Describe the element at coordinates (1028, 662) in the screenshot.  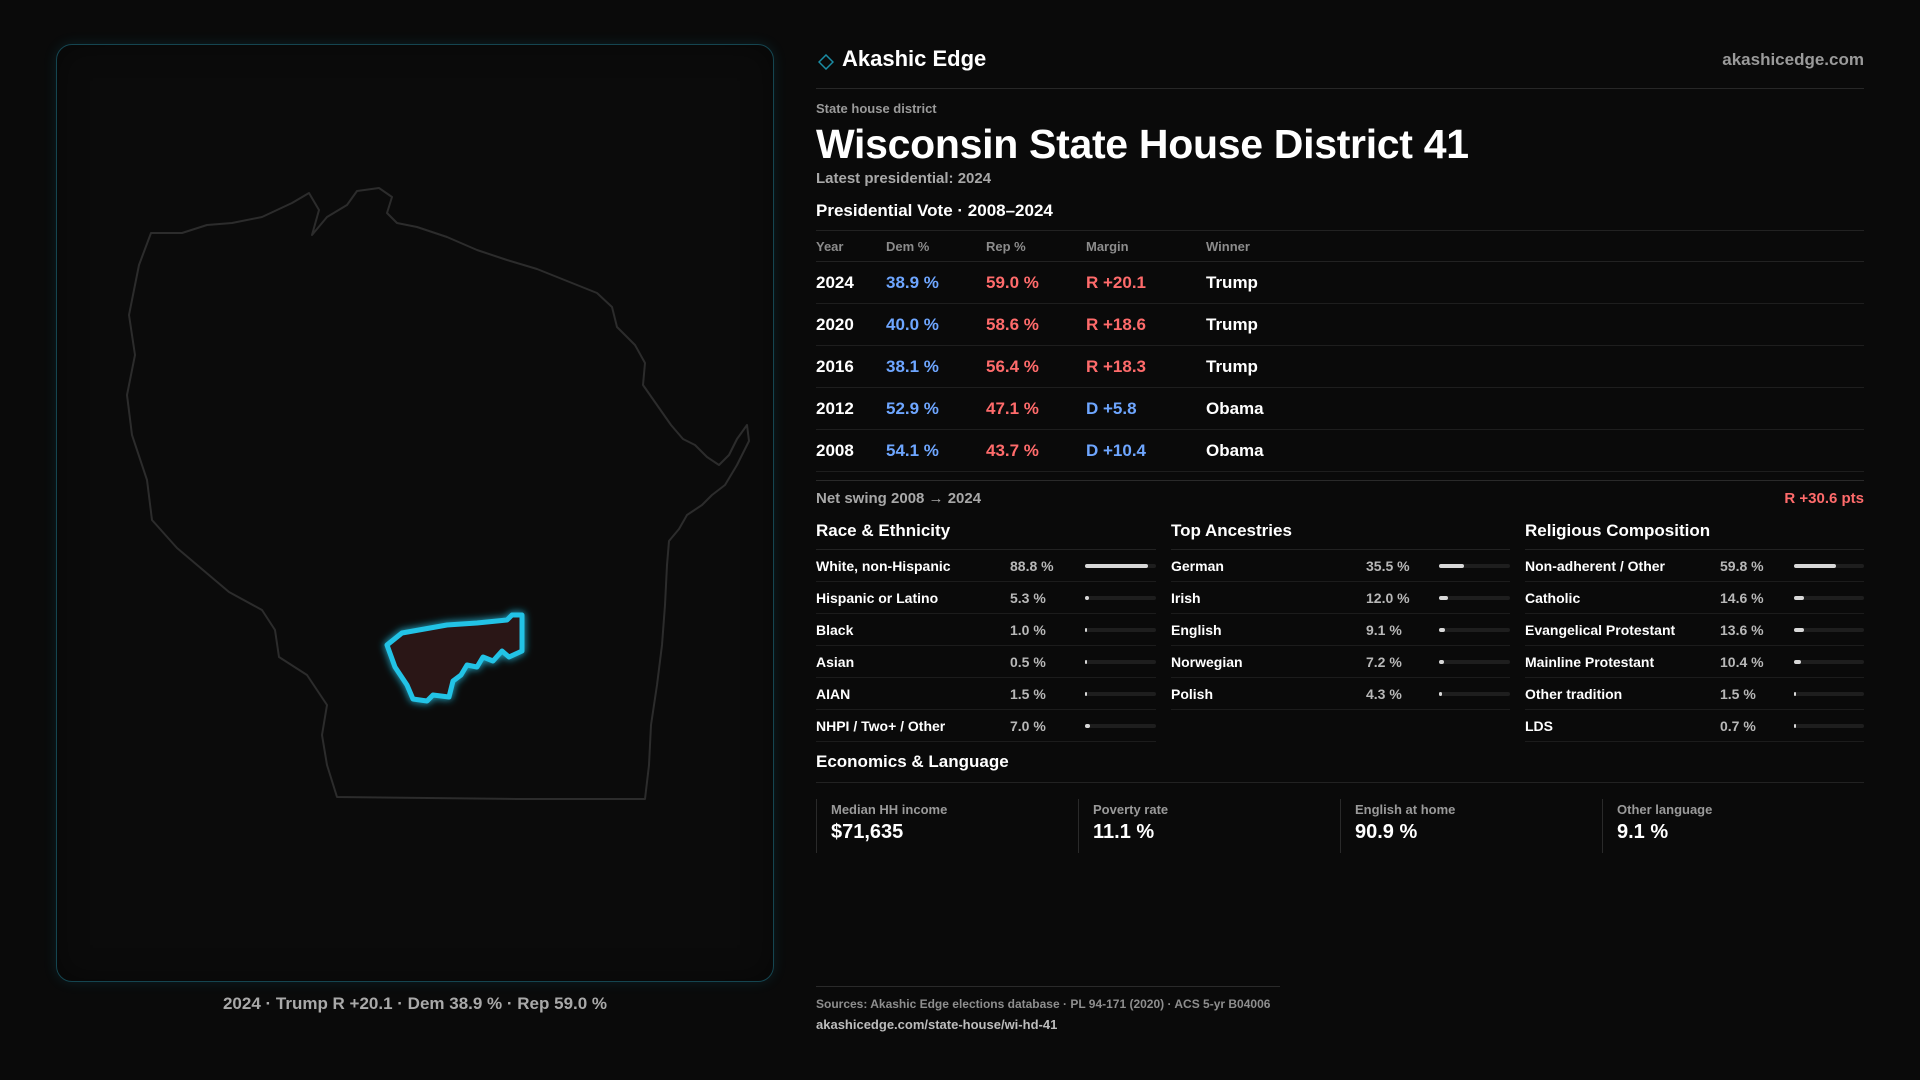
I see `stat-value: 0.5 %` at that location.